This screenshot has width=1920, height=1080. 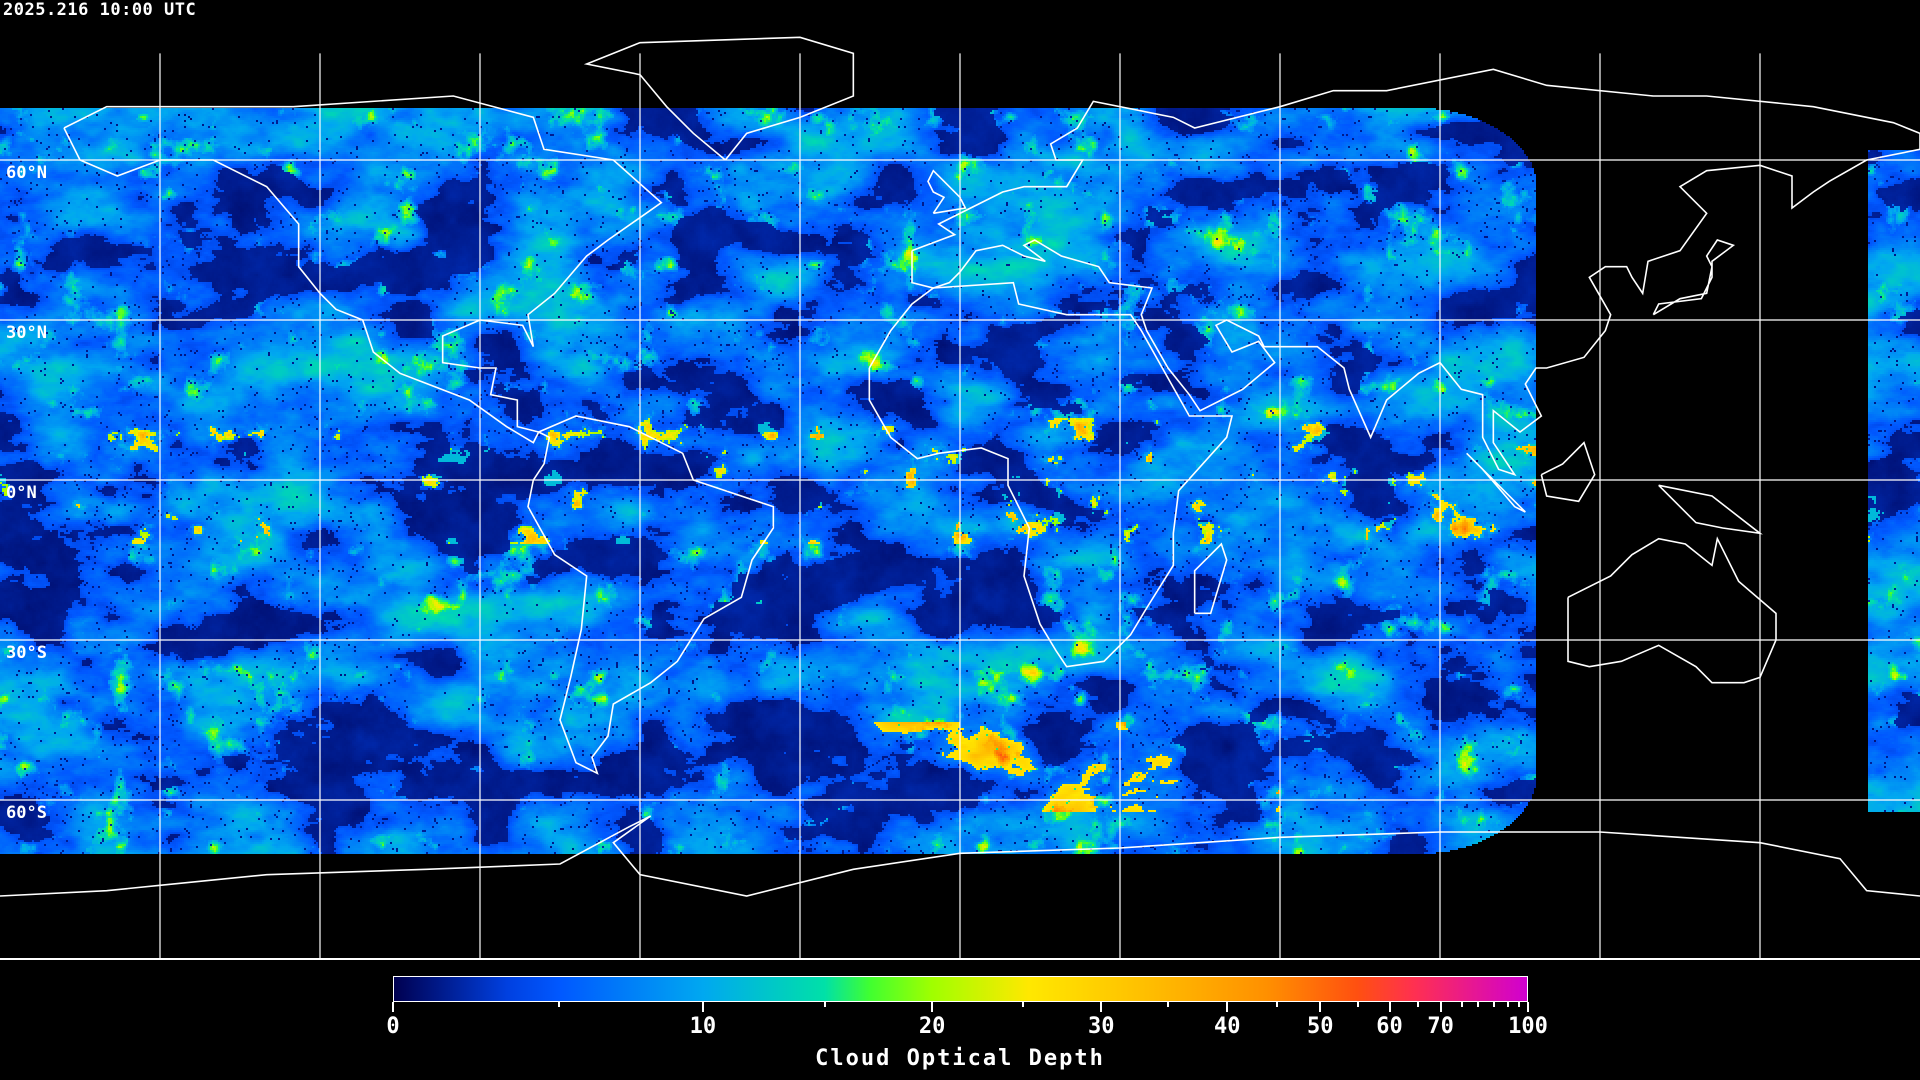 What do you see at coordinates (393, 1026) in the screenshot?
I see `tick-label-0: 0` at bounding box center [393, 1026].